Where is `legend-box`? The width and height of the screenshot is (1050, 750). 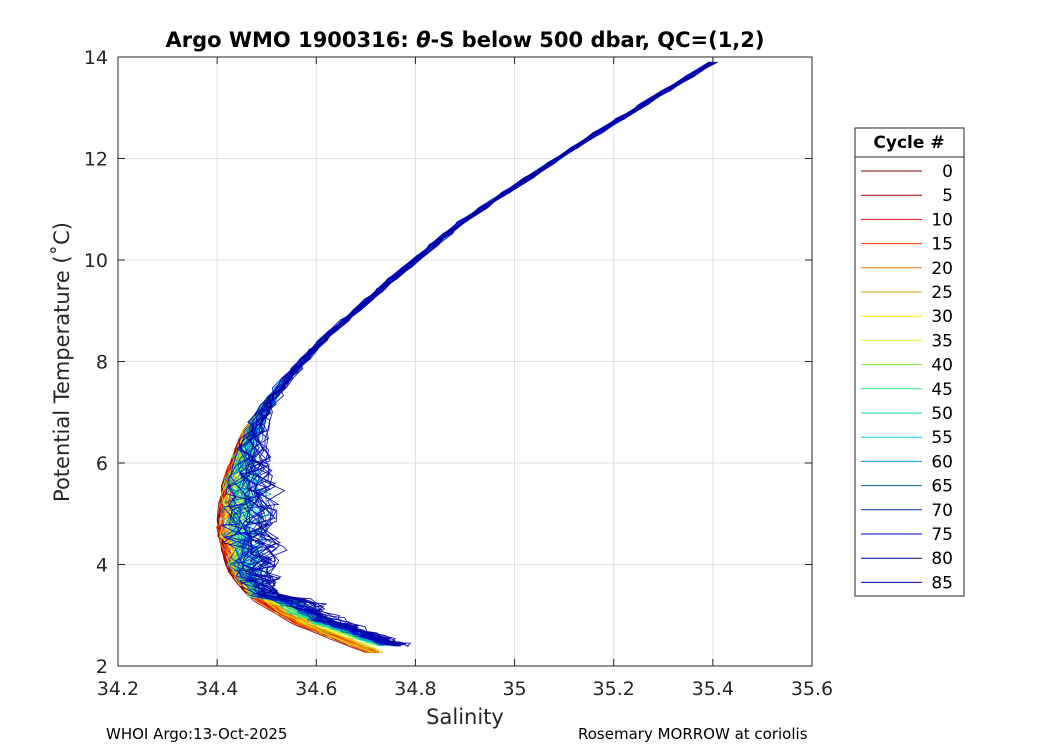 legend-box is located at coordinates (909, 362).